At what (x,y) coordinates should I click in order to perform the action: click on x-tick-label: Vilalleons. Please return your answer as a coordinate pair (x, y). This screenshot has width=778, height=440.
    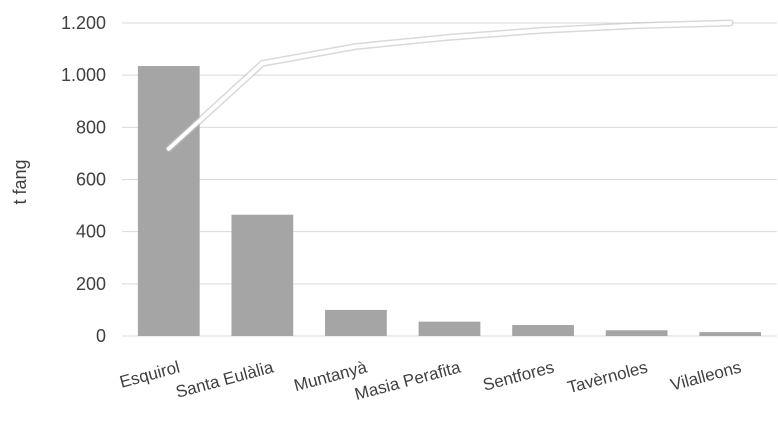
    Looking at the image, I should click on (705, 376).